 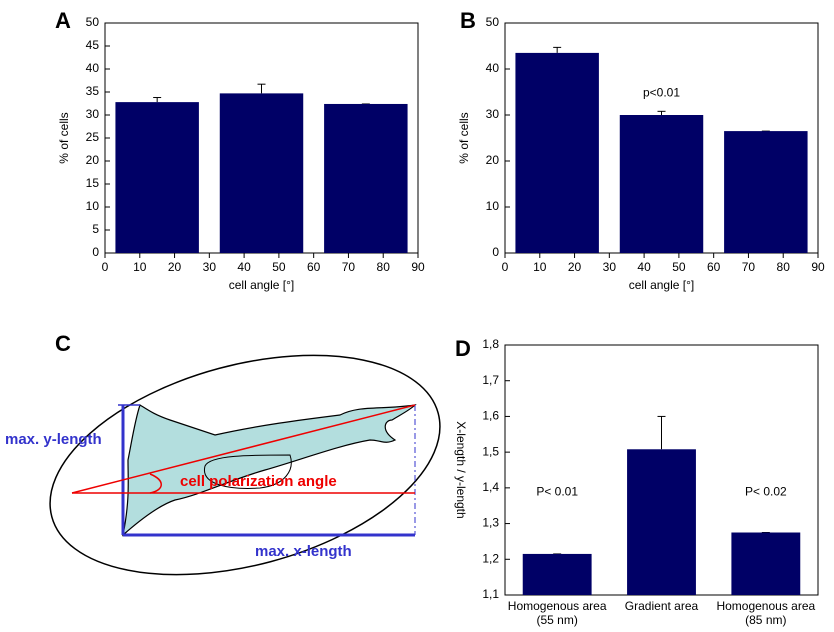 I want to click on y-tick-label: 5, so click(x=95, y=229).